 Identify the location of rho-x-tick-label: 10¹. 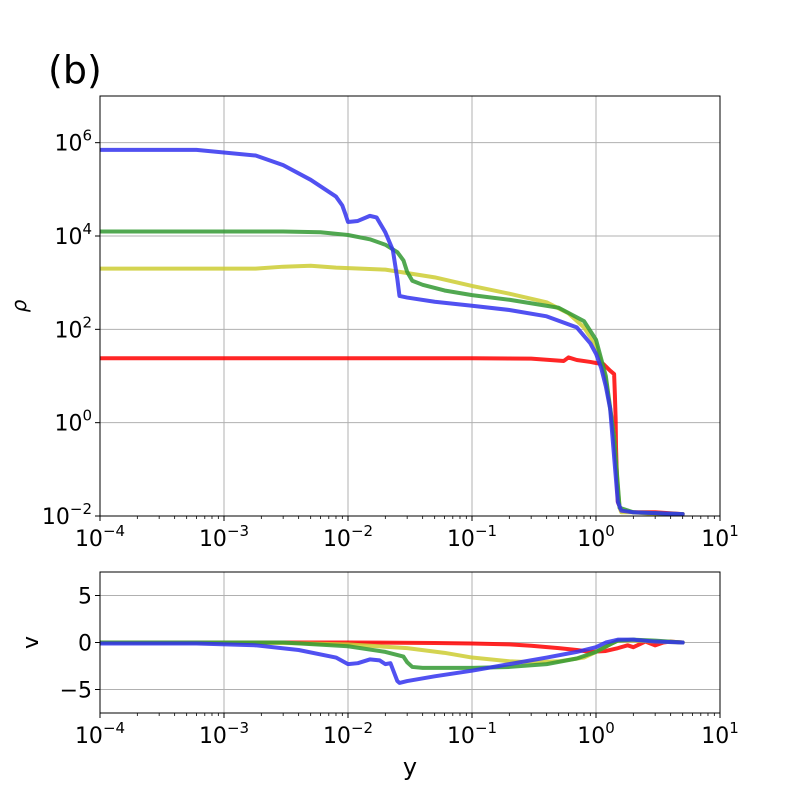
(720, 537).